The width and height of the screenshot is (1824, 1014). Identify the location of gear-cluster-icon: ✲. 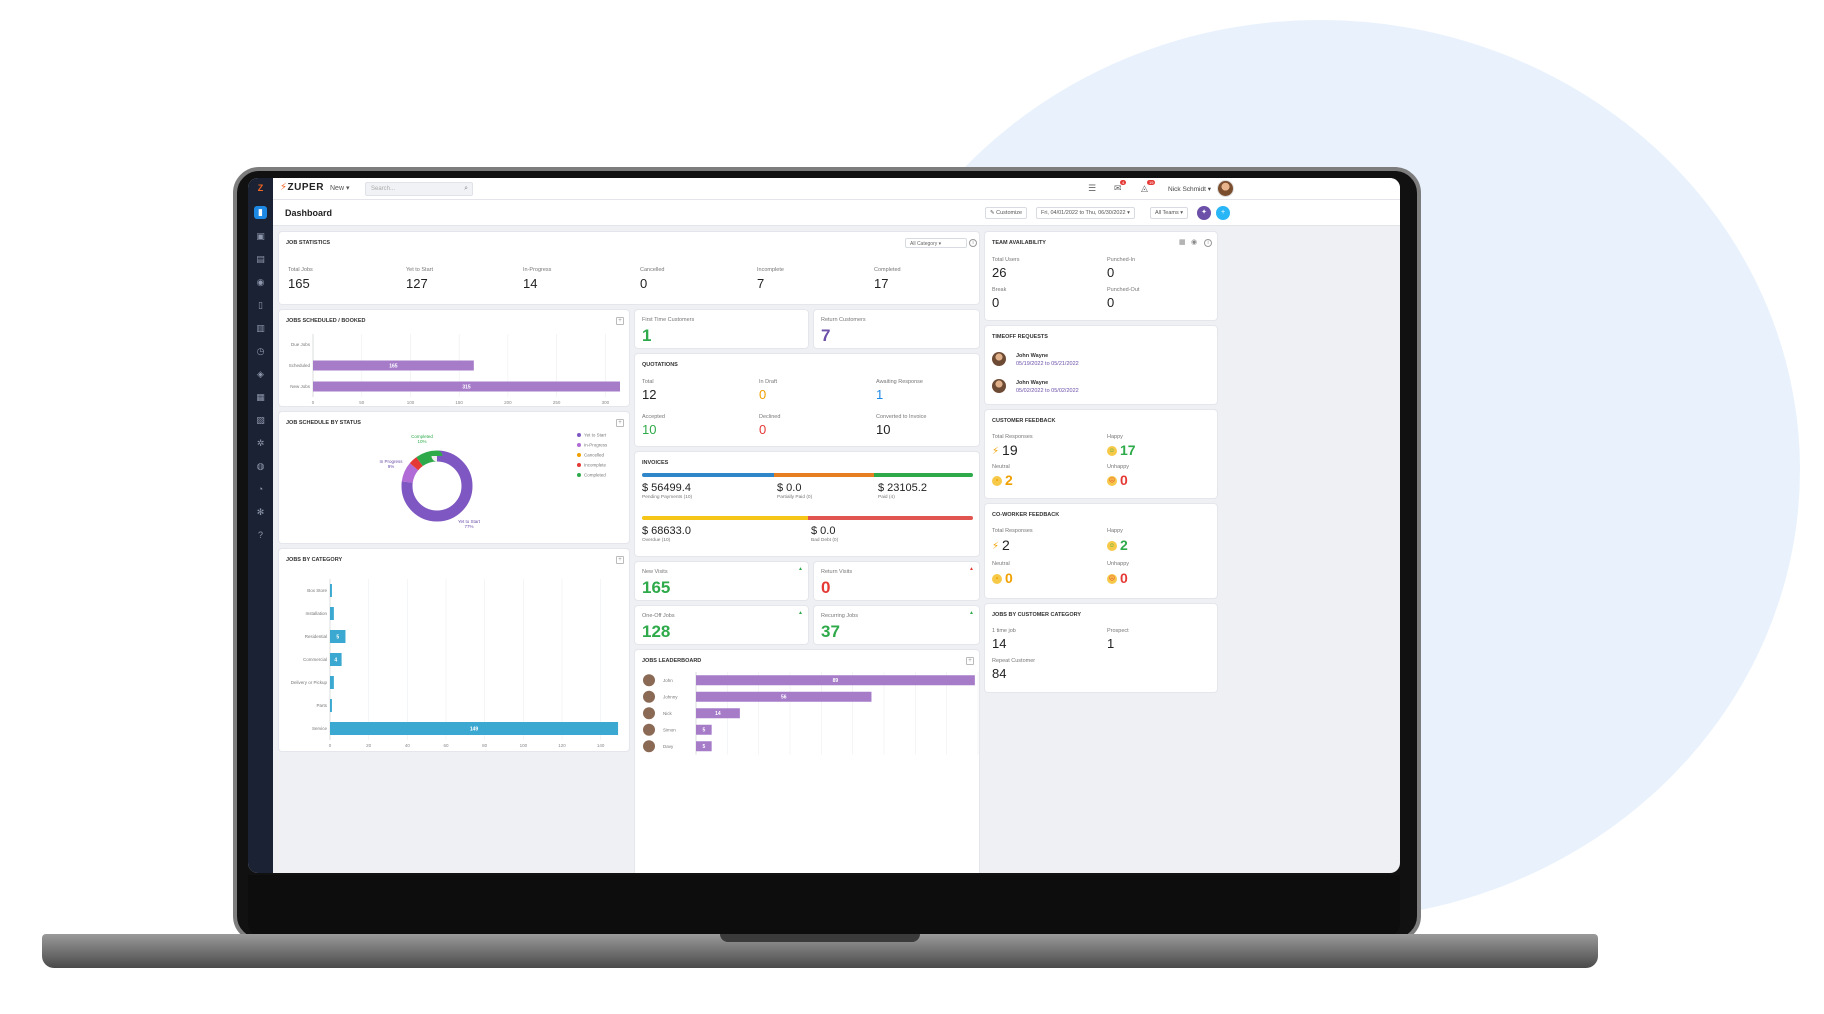
(260, 443).